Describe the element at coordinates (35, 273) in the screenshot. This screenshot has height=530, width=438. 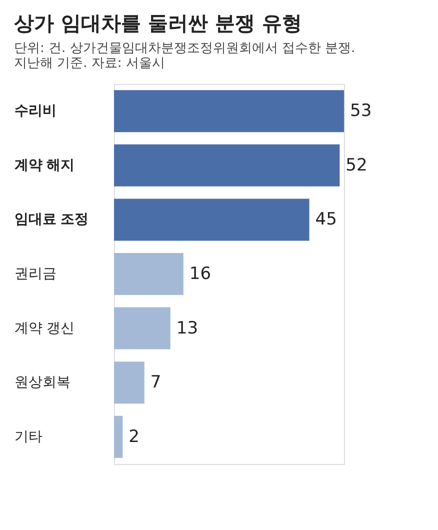
I see `y-tick-label: 권리금` at that location.